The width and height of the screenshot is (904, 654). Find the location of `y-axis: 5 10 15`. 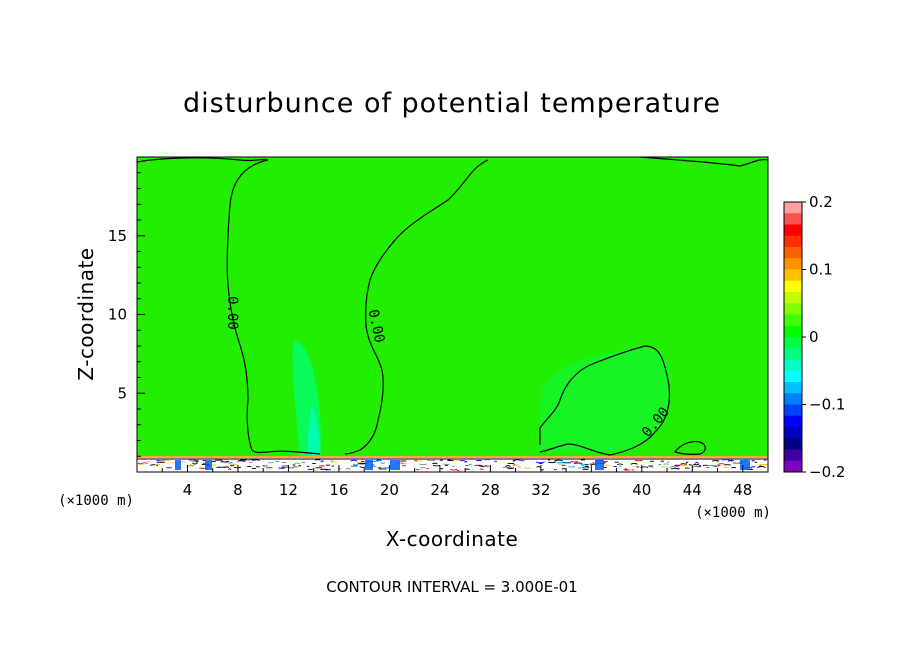

y-axis: 5 10 15 is located at coordinates (126, 314).